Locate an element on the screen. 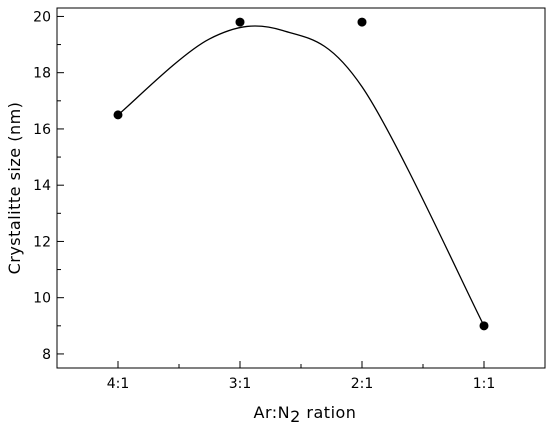  x-tick-label: 4:1 is located at coordinates (118, 384).